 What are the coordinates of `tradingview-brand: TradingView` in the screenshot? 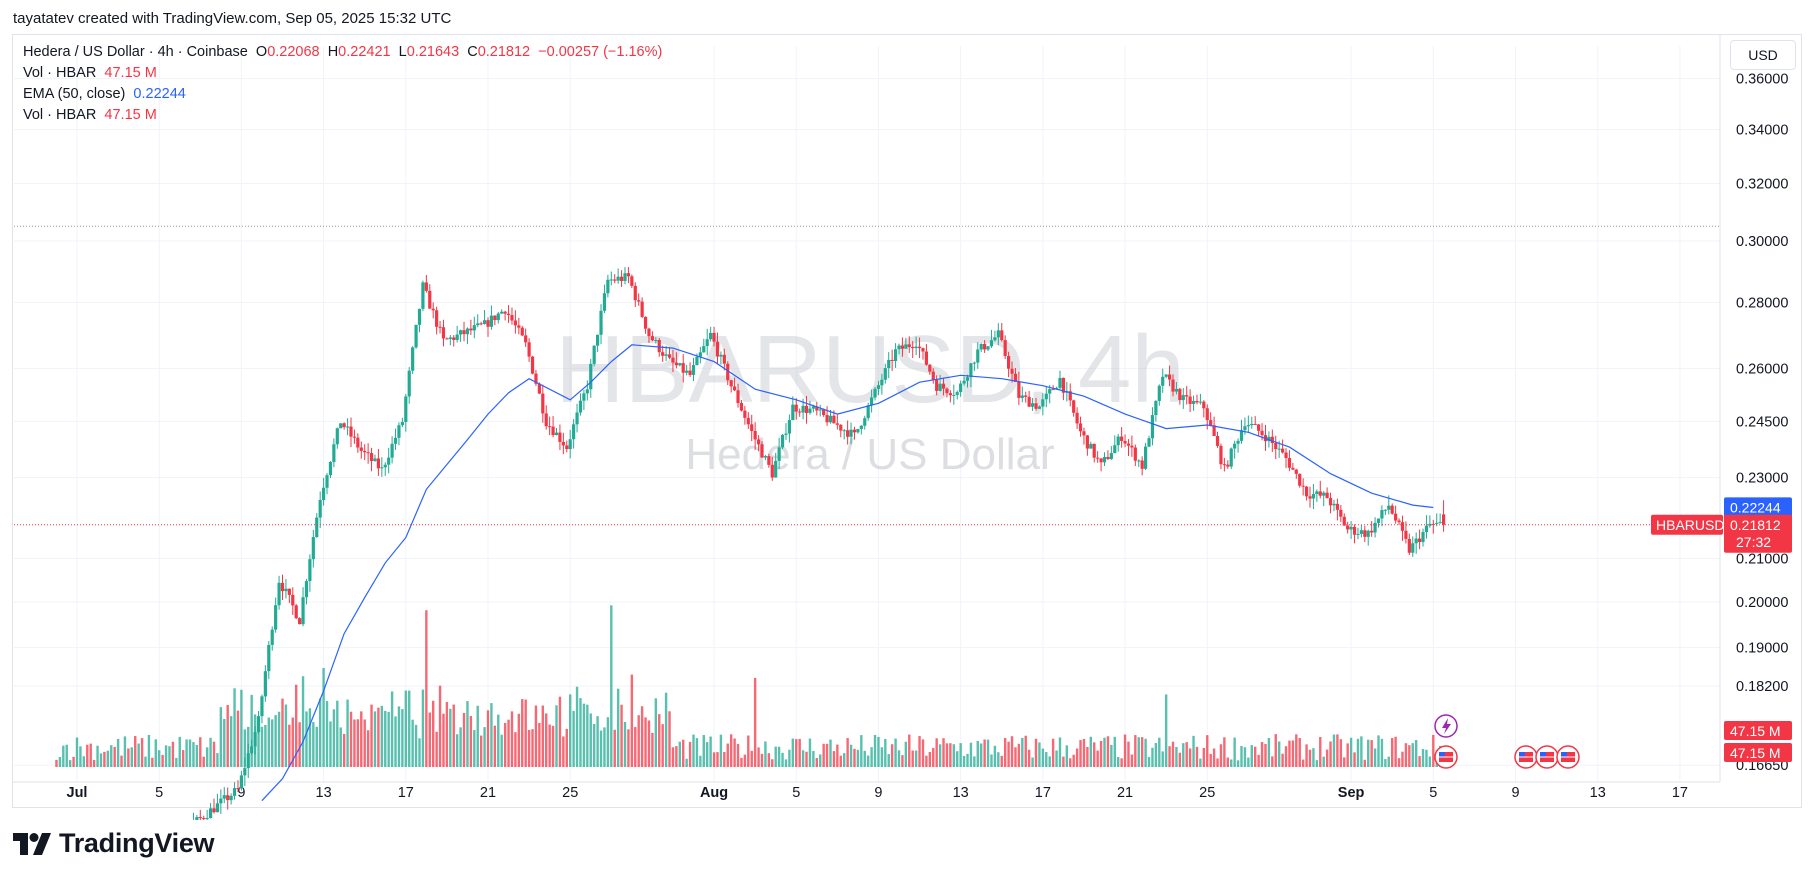 It's located at (114, 843).